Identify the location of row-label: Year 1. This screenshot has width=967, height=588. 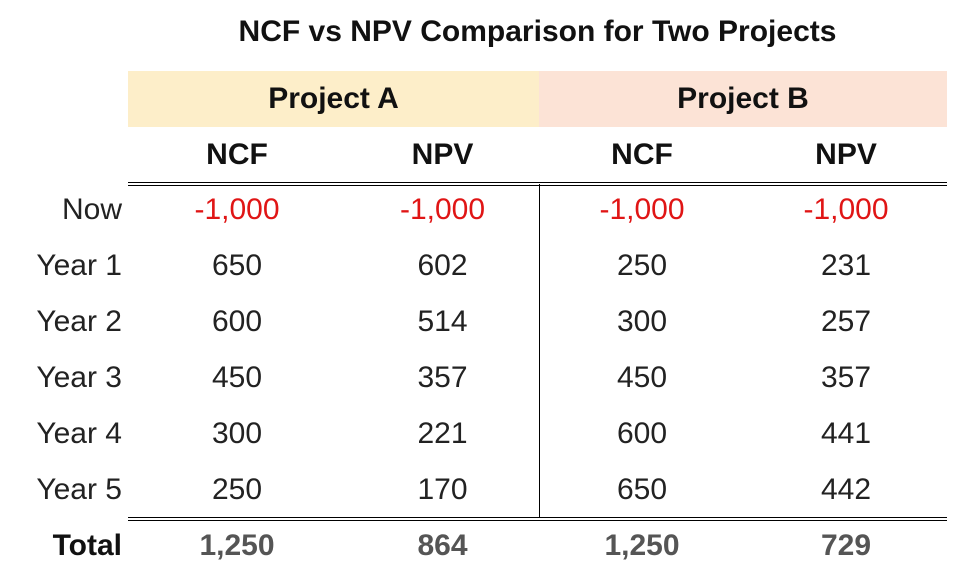
(79, 265).